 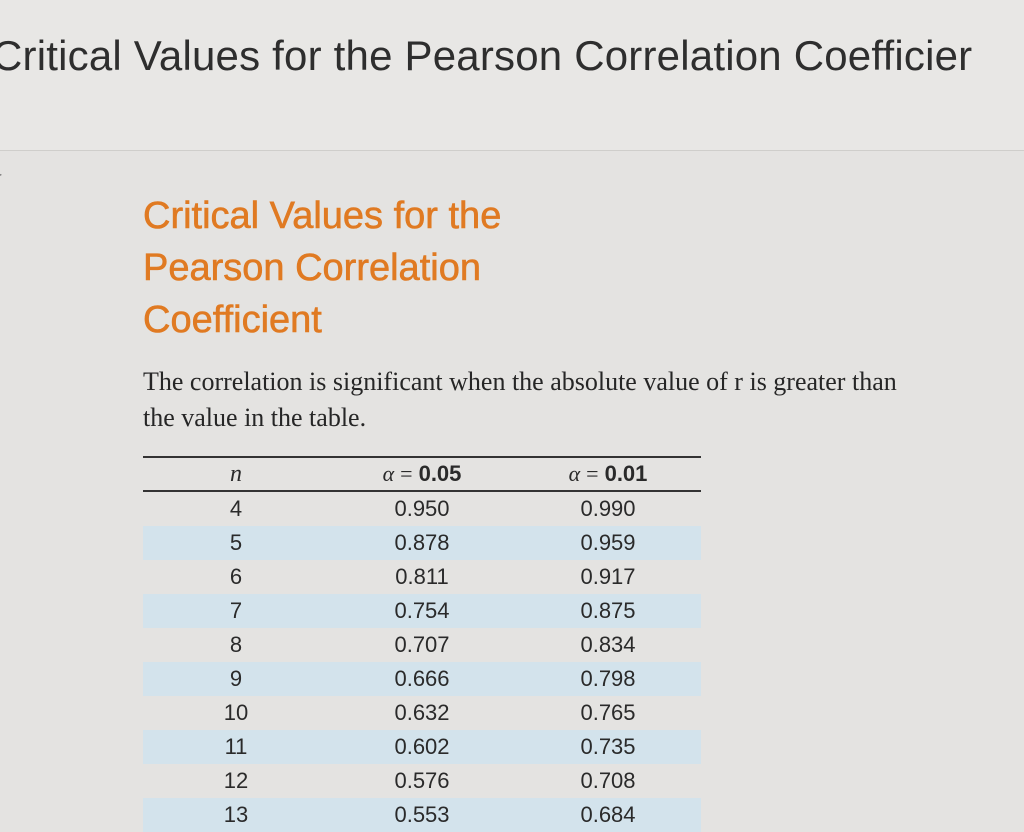 I want to click on column-header-n: n, so click(x=236, y=474).